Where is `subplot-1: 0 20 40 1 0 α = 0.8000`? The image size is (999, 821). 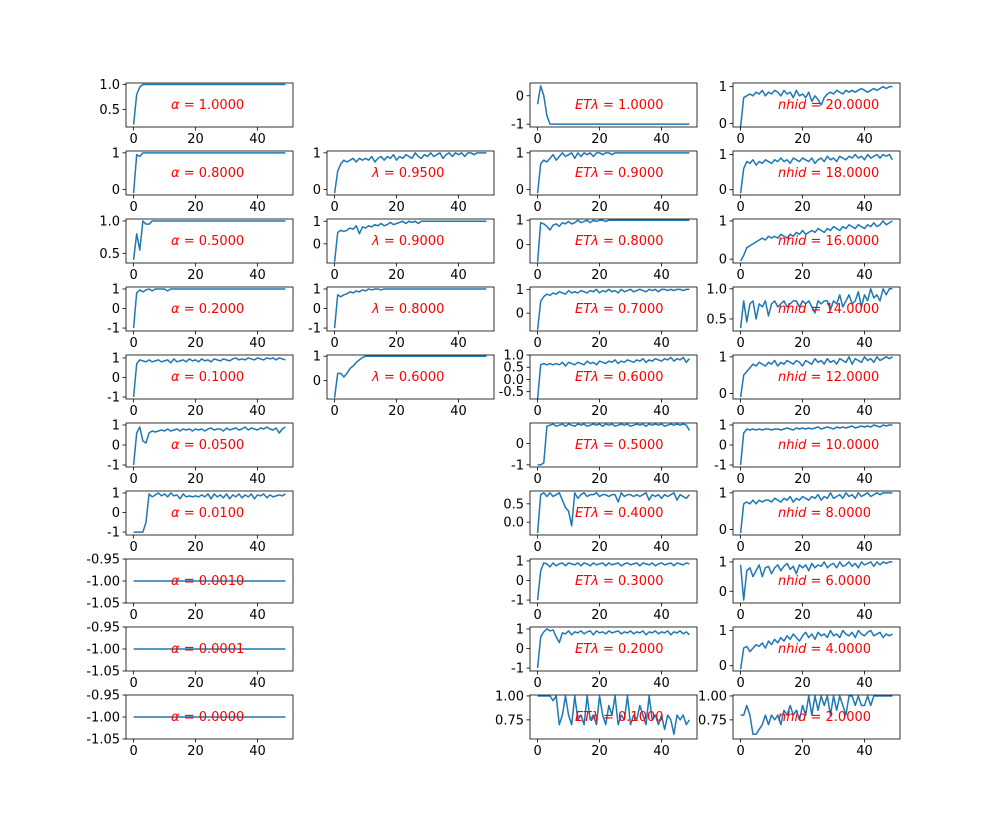
subplot-1: 0 20 40 1 0 α = 0.8000 is located at coordinates (203, 180).